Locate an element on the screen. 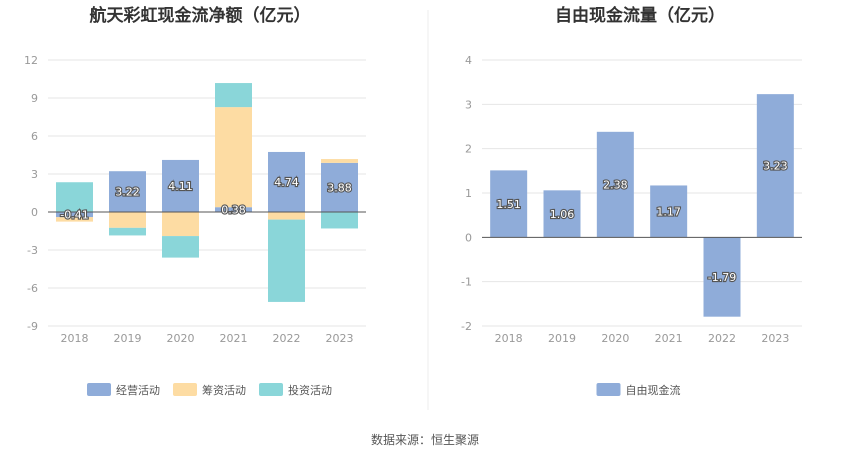 The width and height of the screenshot is (850, 459). free-cashflow-data-label: 1.06 is located at coordinates (562, 214).